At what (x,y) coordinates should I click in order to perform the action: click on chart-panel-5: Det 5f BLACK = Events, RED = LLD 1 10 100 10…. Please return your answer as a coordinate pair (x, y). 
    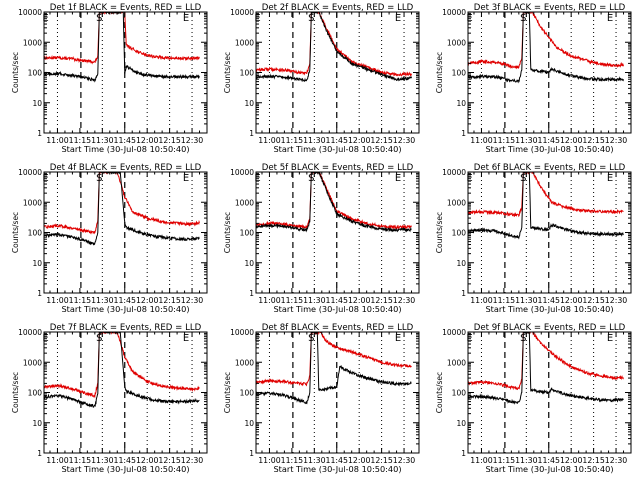
    Looking at the image, I should click on (321, 238).